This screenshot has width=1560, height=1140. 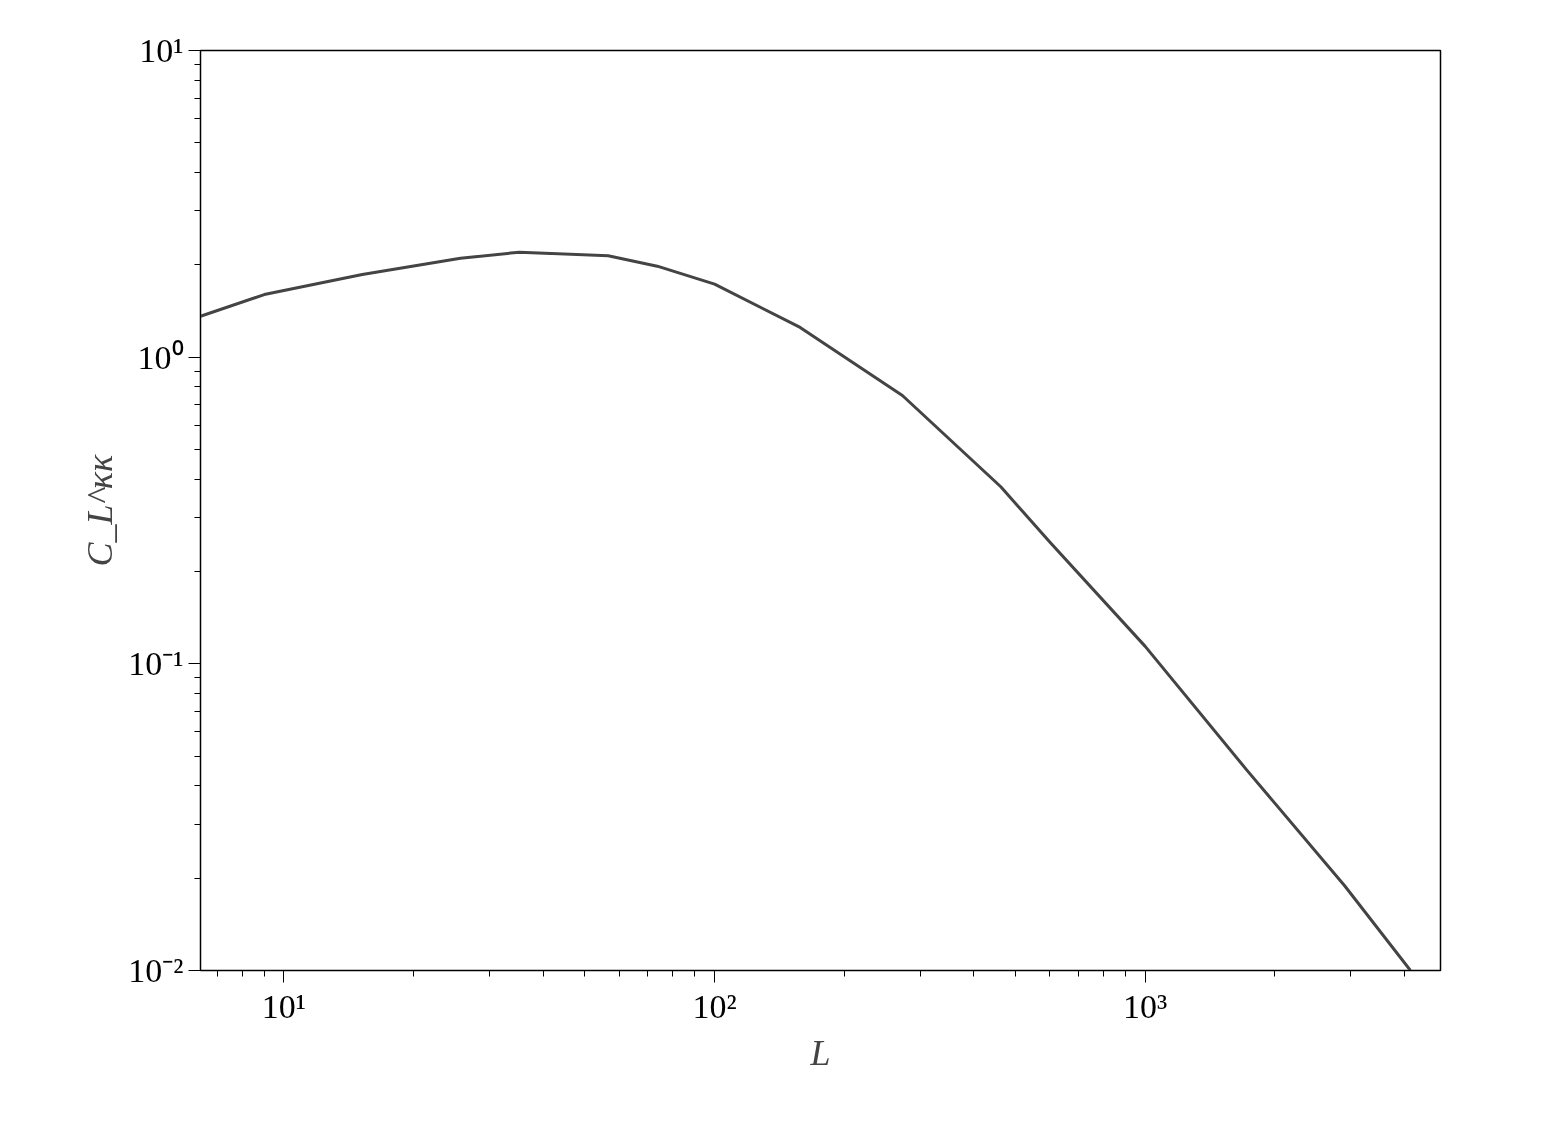 I want to click on y-tick-label: 10¹, so click(x=161, y=50).